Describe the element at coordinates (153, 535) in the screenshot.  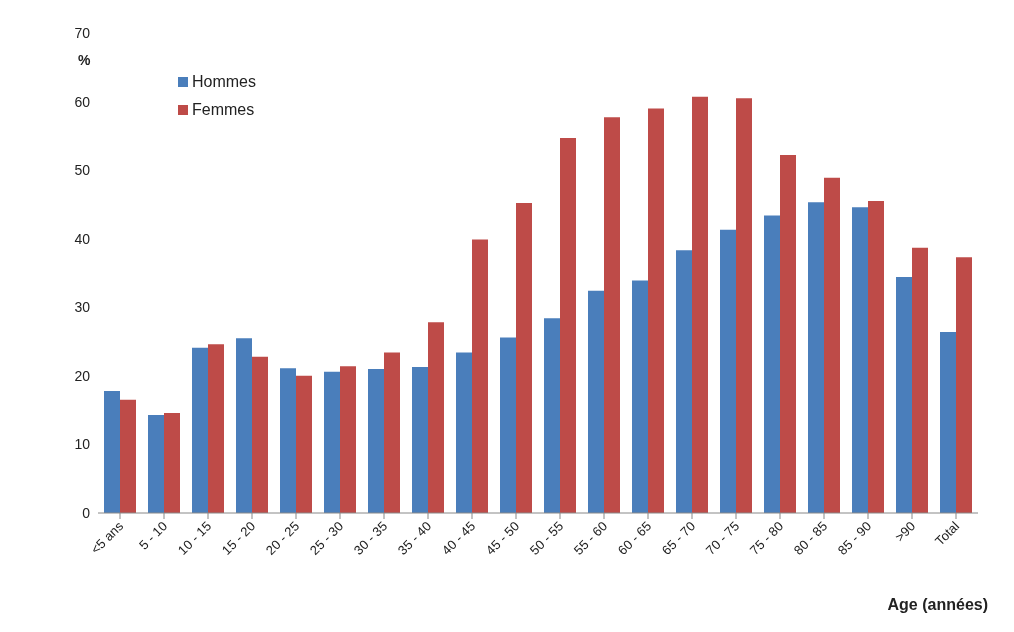
I see `x-tick-label: 5 - 10` at that location.